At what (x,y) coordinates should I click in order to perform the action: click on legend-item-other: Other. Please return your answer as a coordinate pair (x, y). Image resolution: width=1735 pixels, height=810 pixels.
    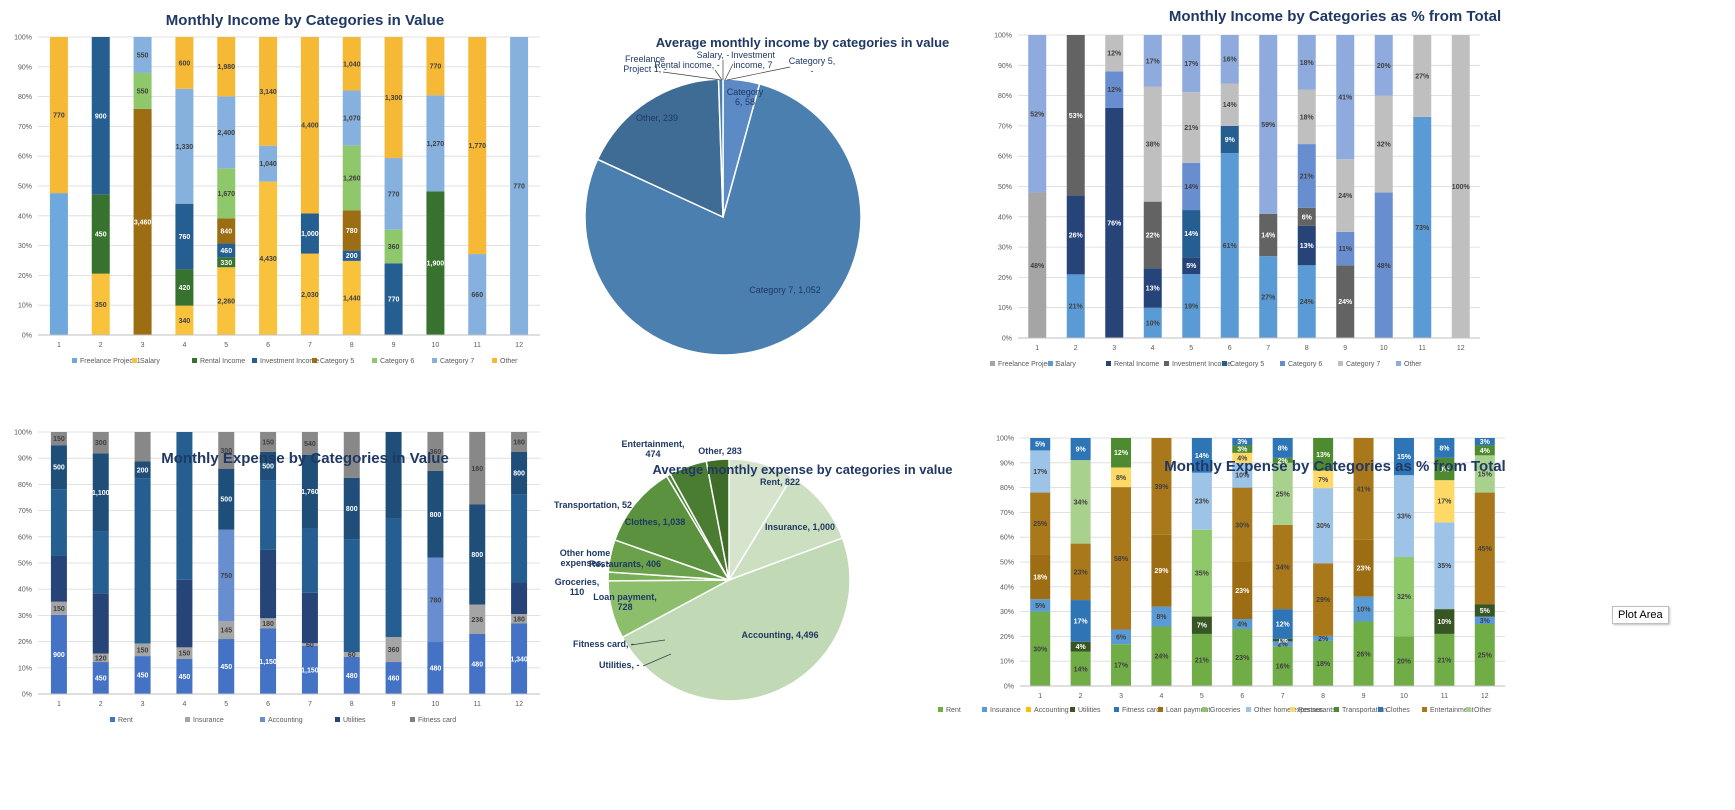
    Looking at the image, I should click on (1479, 710).